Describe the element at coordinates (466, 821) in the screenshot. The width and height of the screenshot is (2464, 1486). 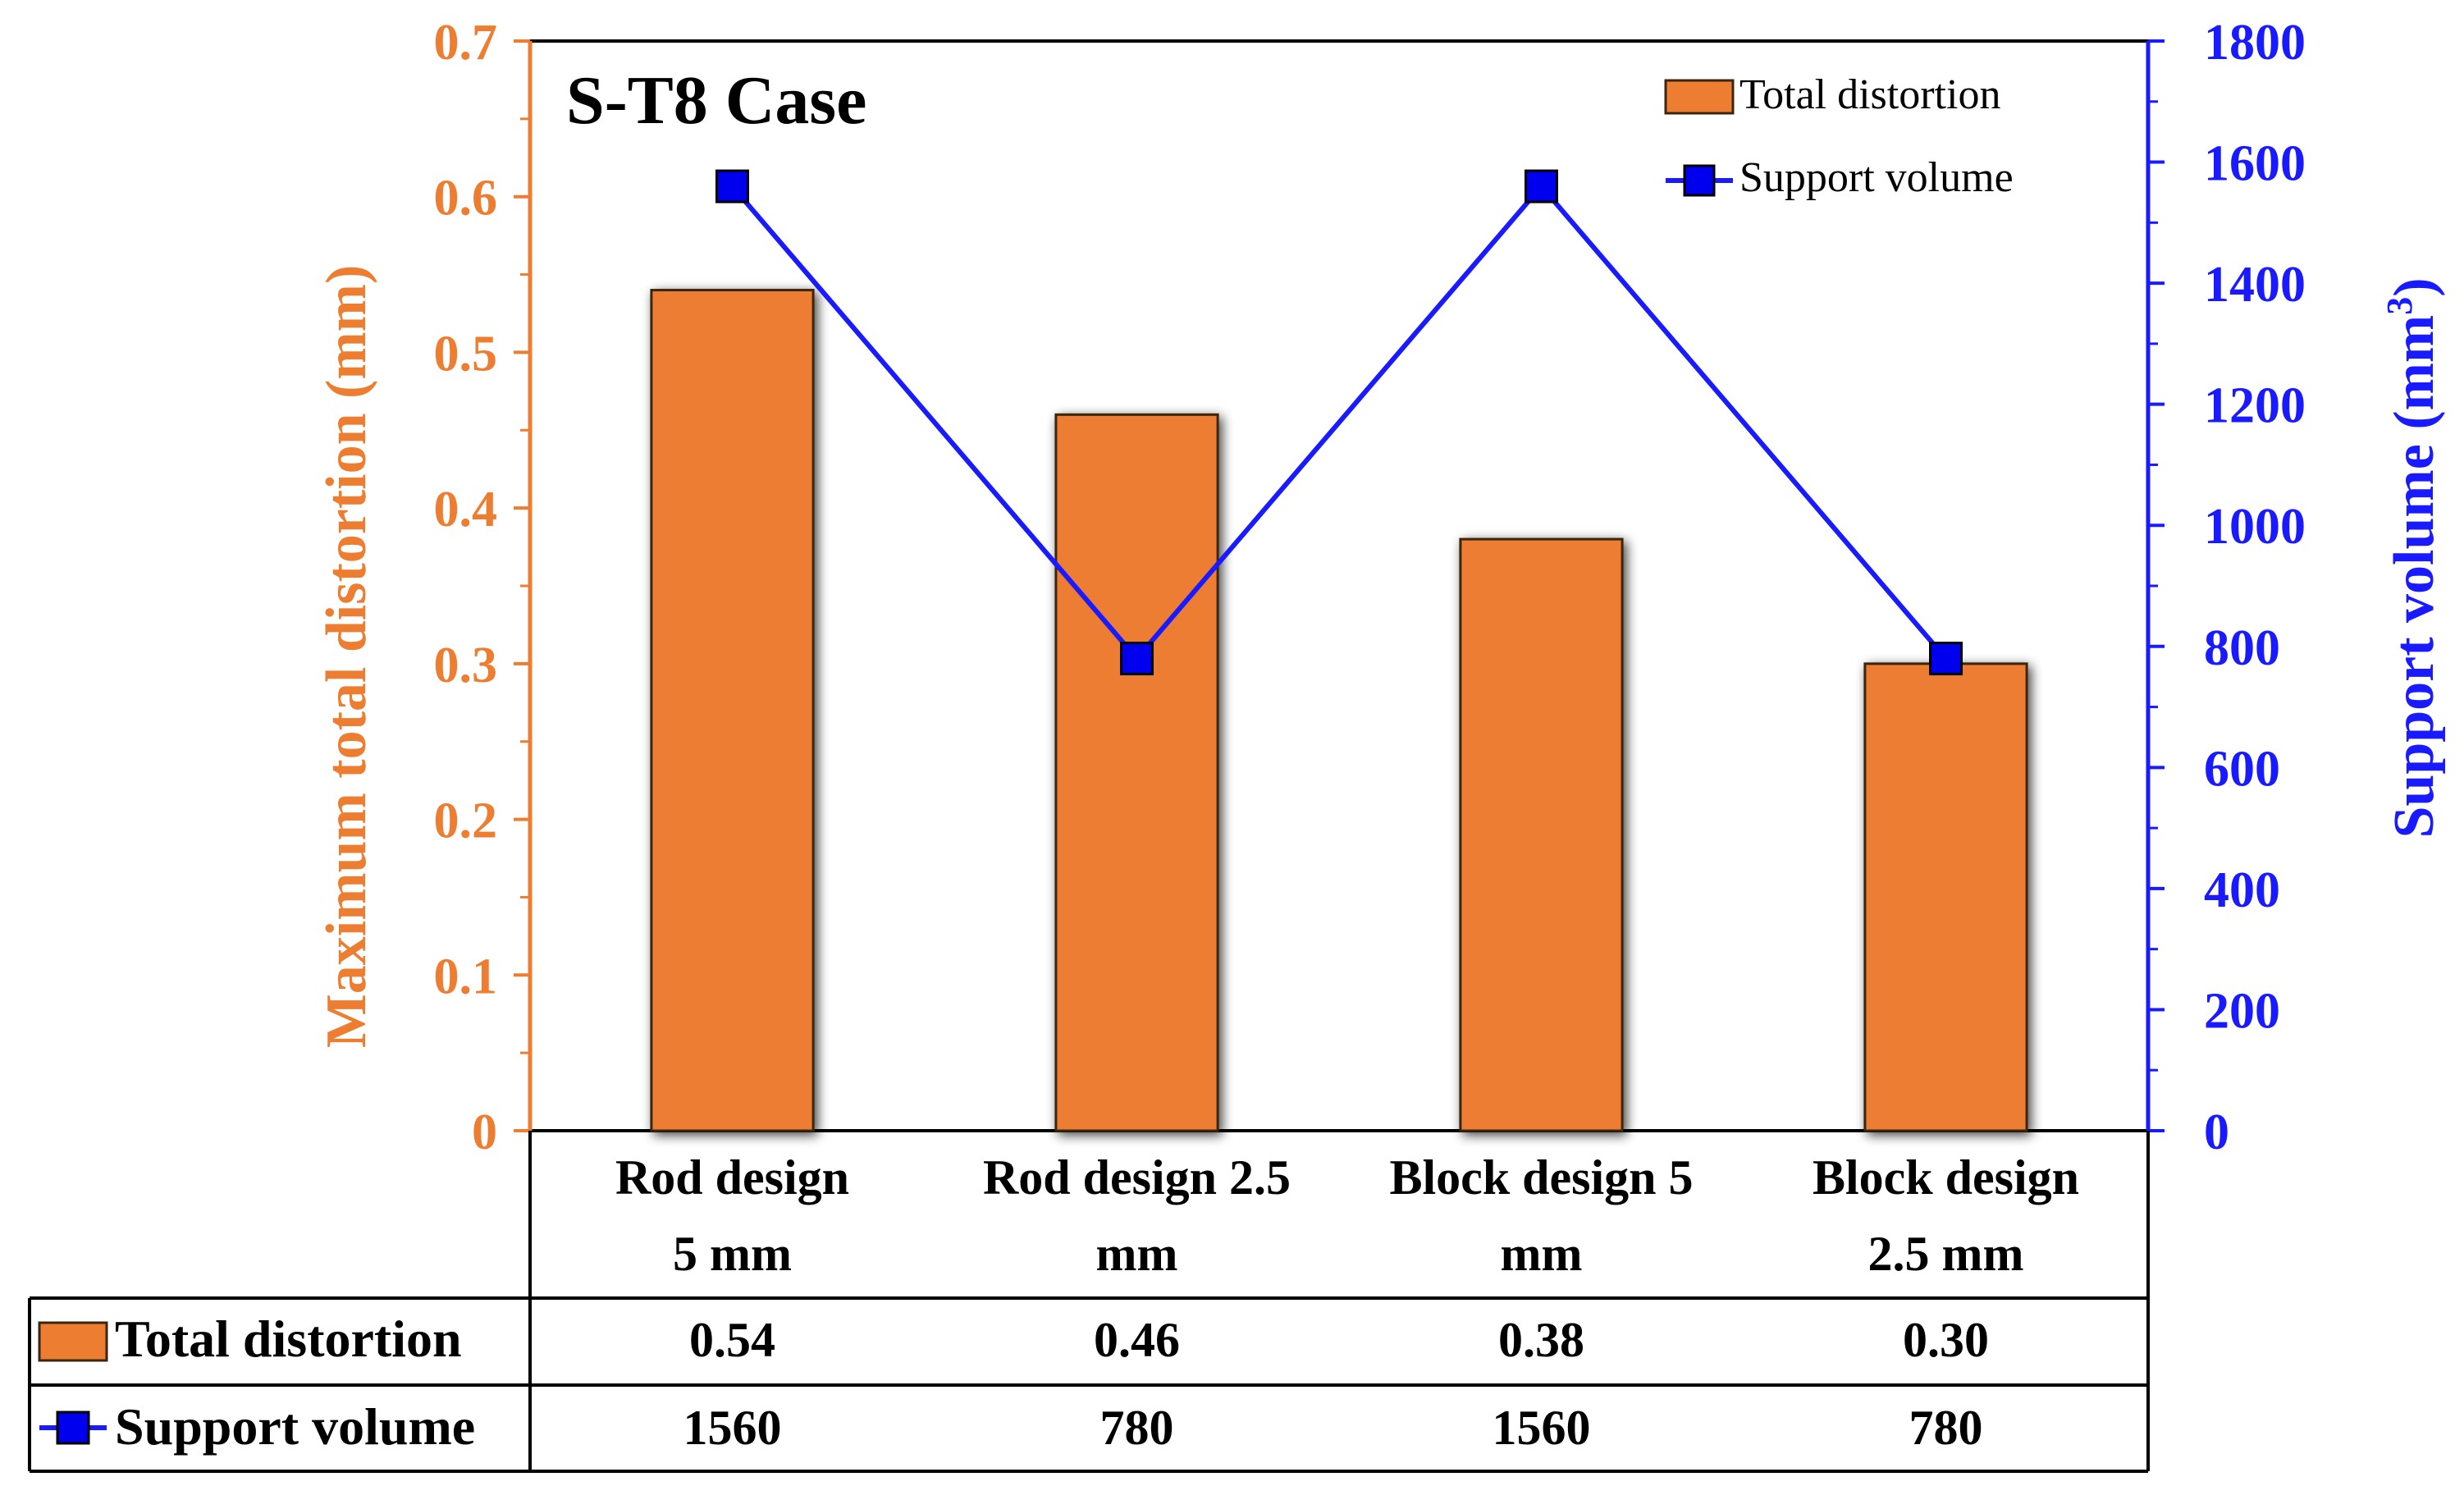
I see `left-tick-label: 0.2` at that location.